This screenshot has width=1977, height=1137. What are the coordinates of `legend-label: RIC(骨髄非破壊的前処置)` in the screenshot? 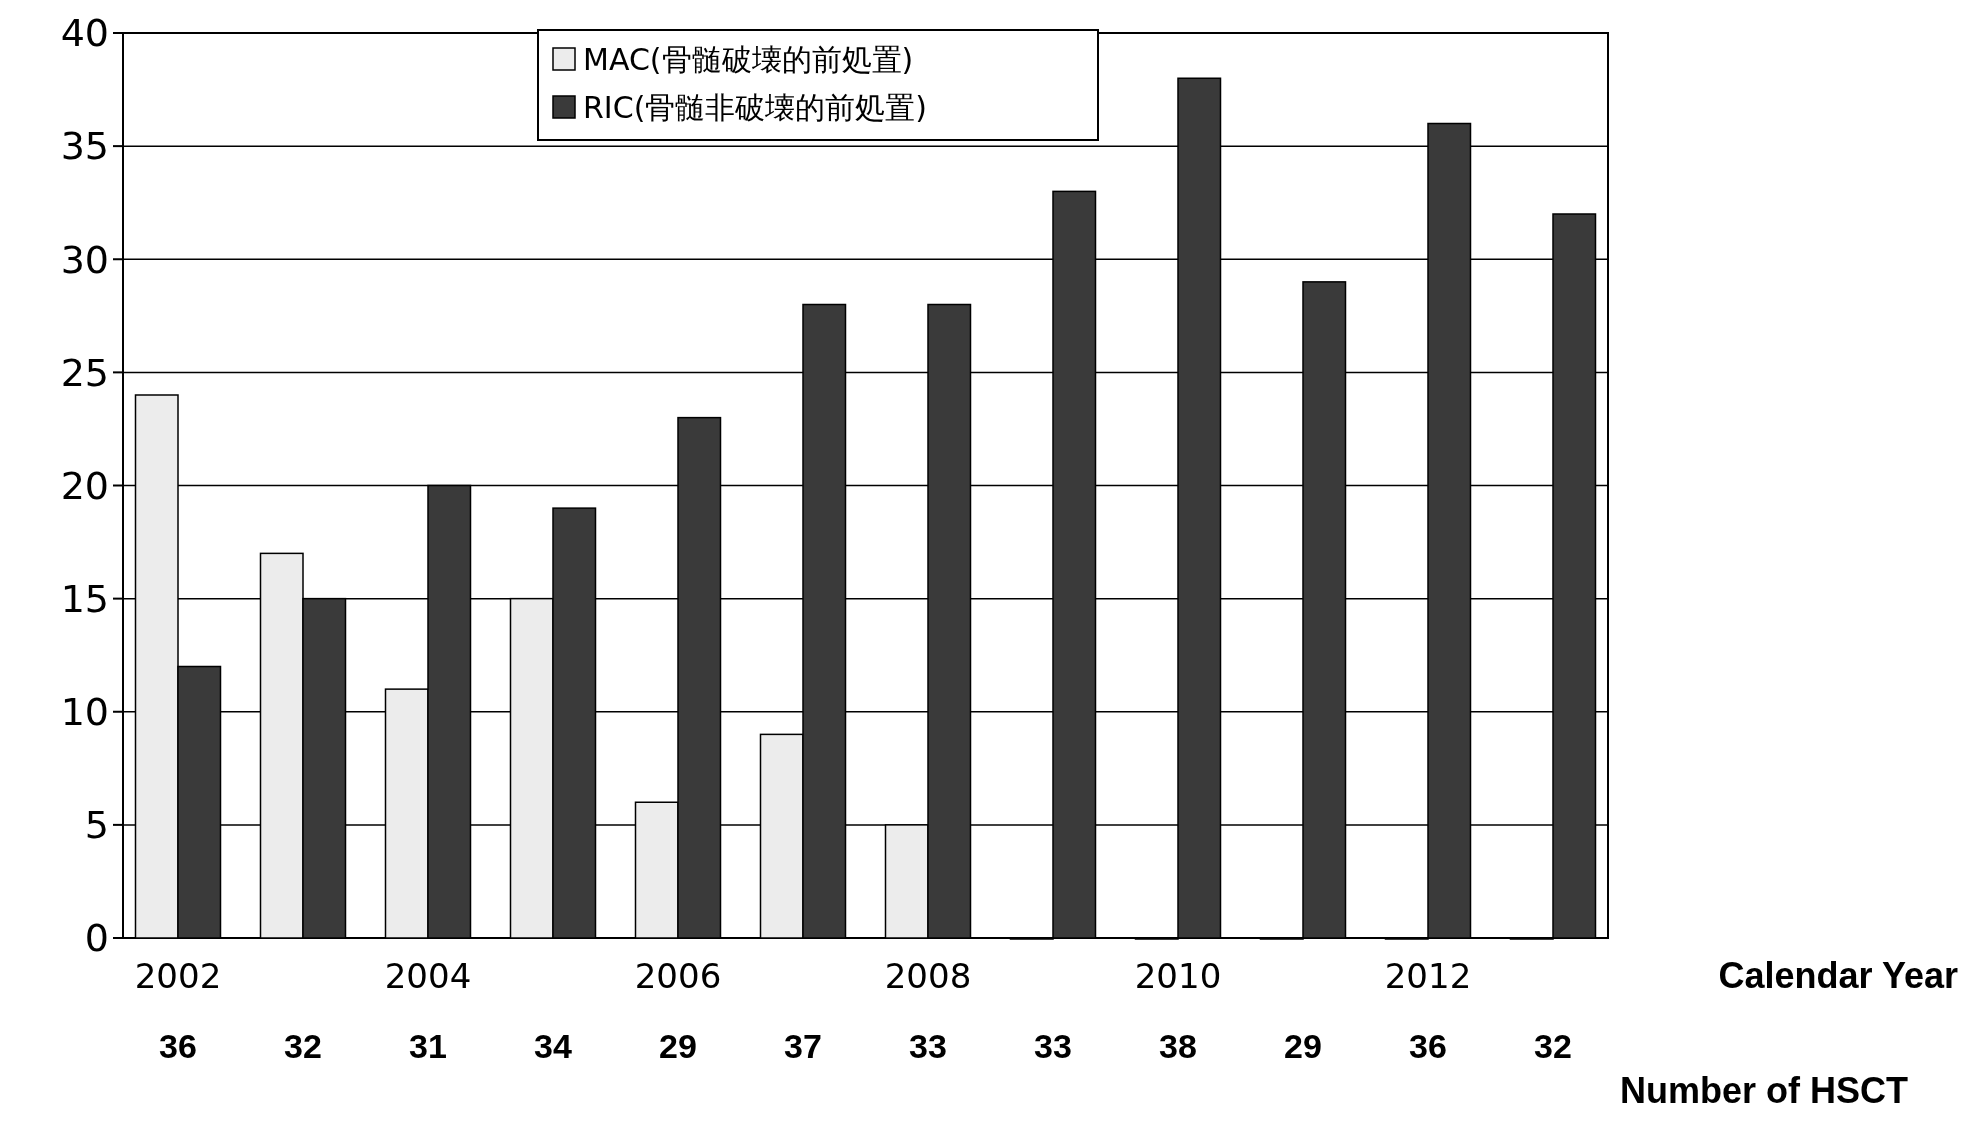 It's located at (755, 107).